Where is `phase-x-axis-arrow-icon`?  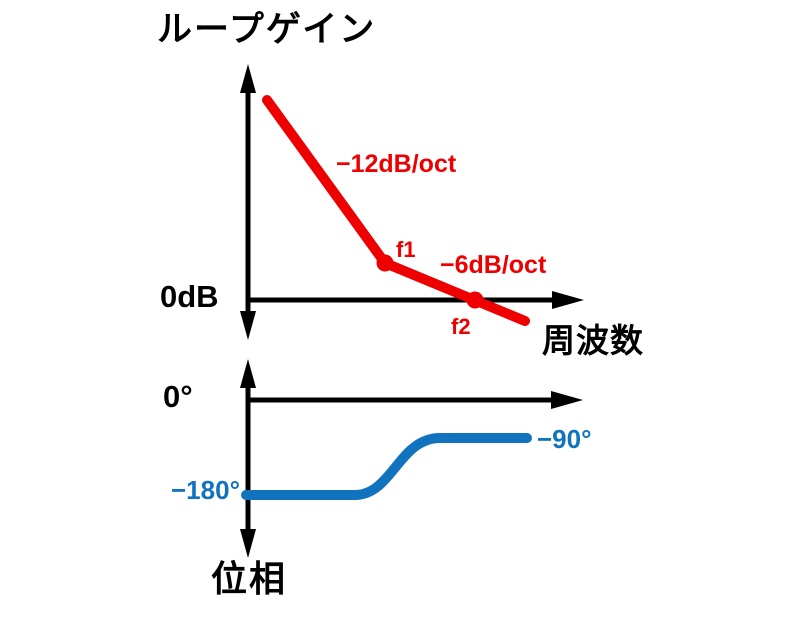
phase-x-axis-arrow-icon is located at coordinates (567, 400).